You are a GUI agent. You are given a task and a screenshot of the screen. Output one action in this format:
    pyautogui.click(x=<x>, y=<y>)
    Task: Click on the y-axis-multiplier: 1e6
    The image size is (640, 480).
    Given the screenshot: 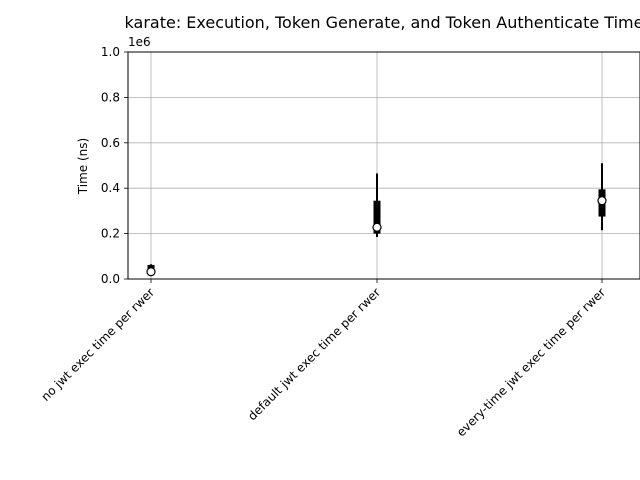 What is the action you would take?
    pyautogui.click(x=139, y=42)
    